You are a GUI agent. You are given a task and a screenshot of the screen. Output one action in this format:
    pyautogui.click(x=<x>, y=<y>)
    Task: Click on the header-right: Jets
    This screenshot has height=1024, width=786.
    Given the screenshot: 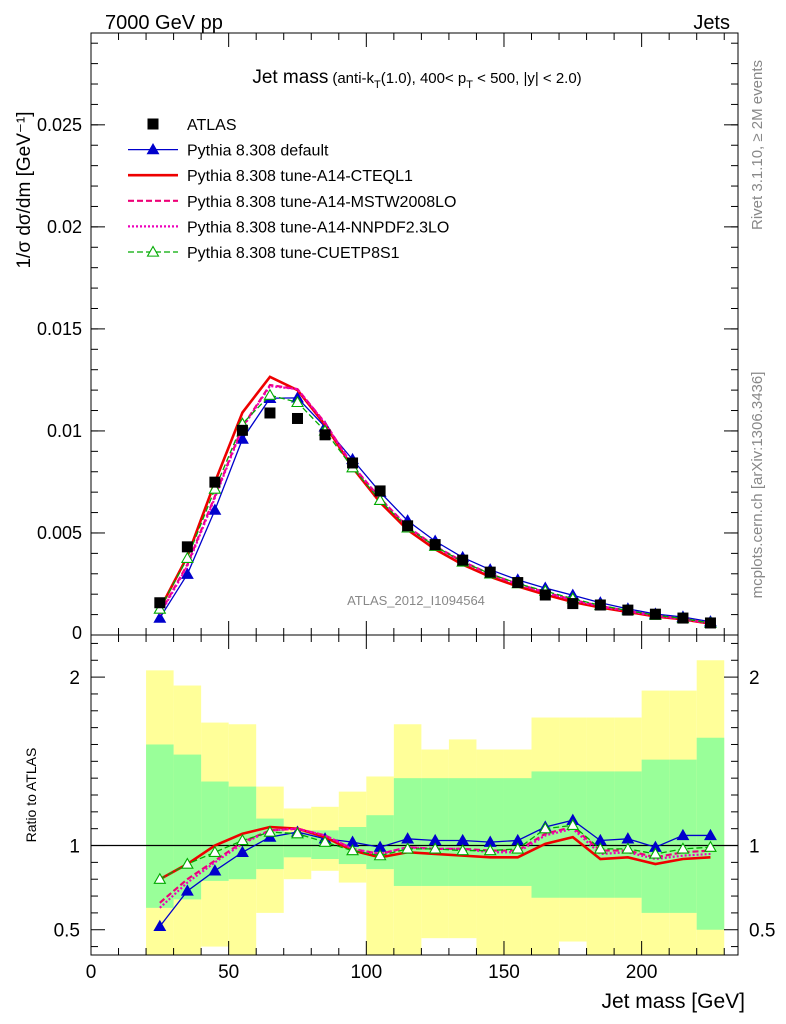 What is the action you would take?
    pyautogui.click(x=711, y=23)
    